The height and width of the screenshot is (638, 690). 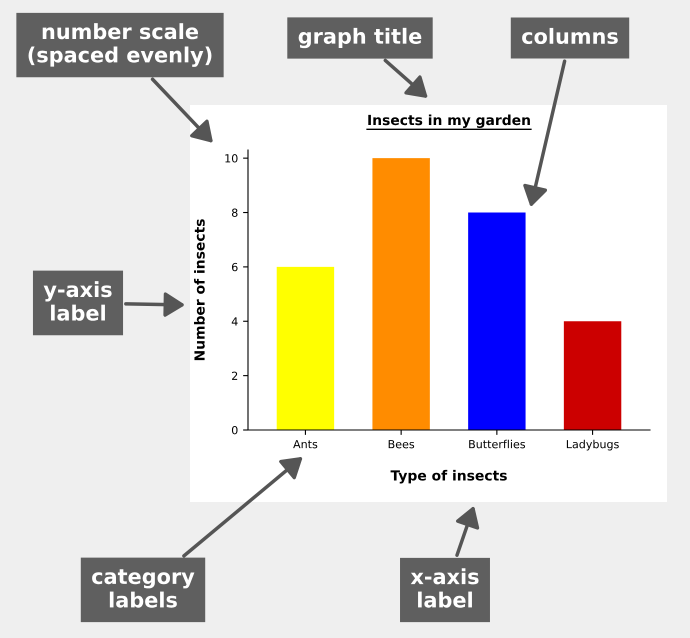 I want to click on y-tick-label: 6, so click(x=235, y=267).